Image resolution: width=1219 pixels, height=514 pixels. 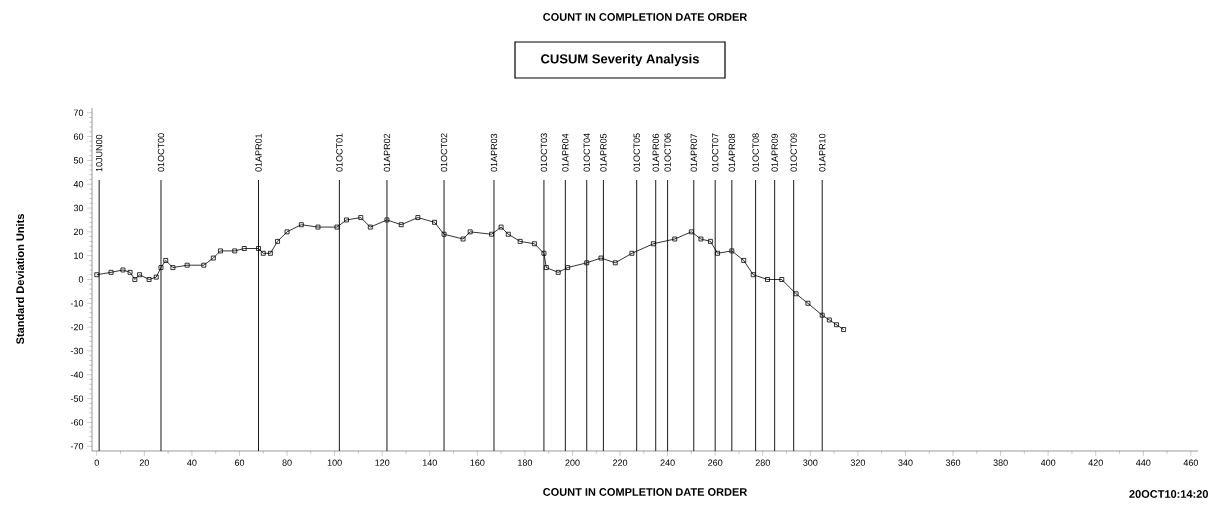 What do you see at coordinates (334, 462) in the screenshot?
I see `x-tick-label: 100` at bounding box center [334, 462].